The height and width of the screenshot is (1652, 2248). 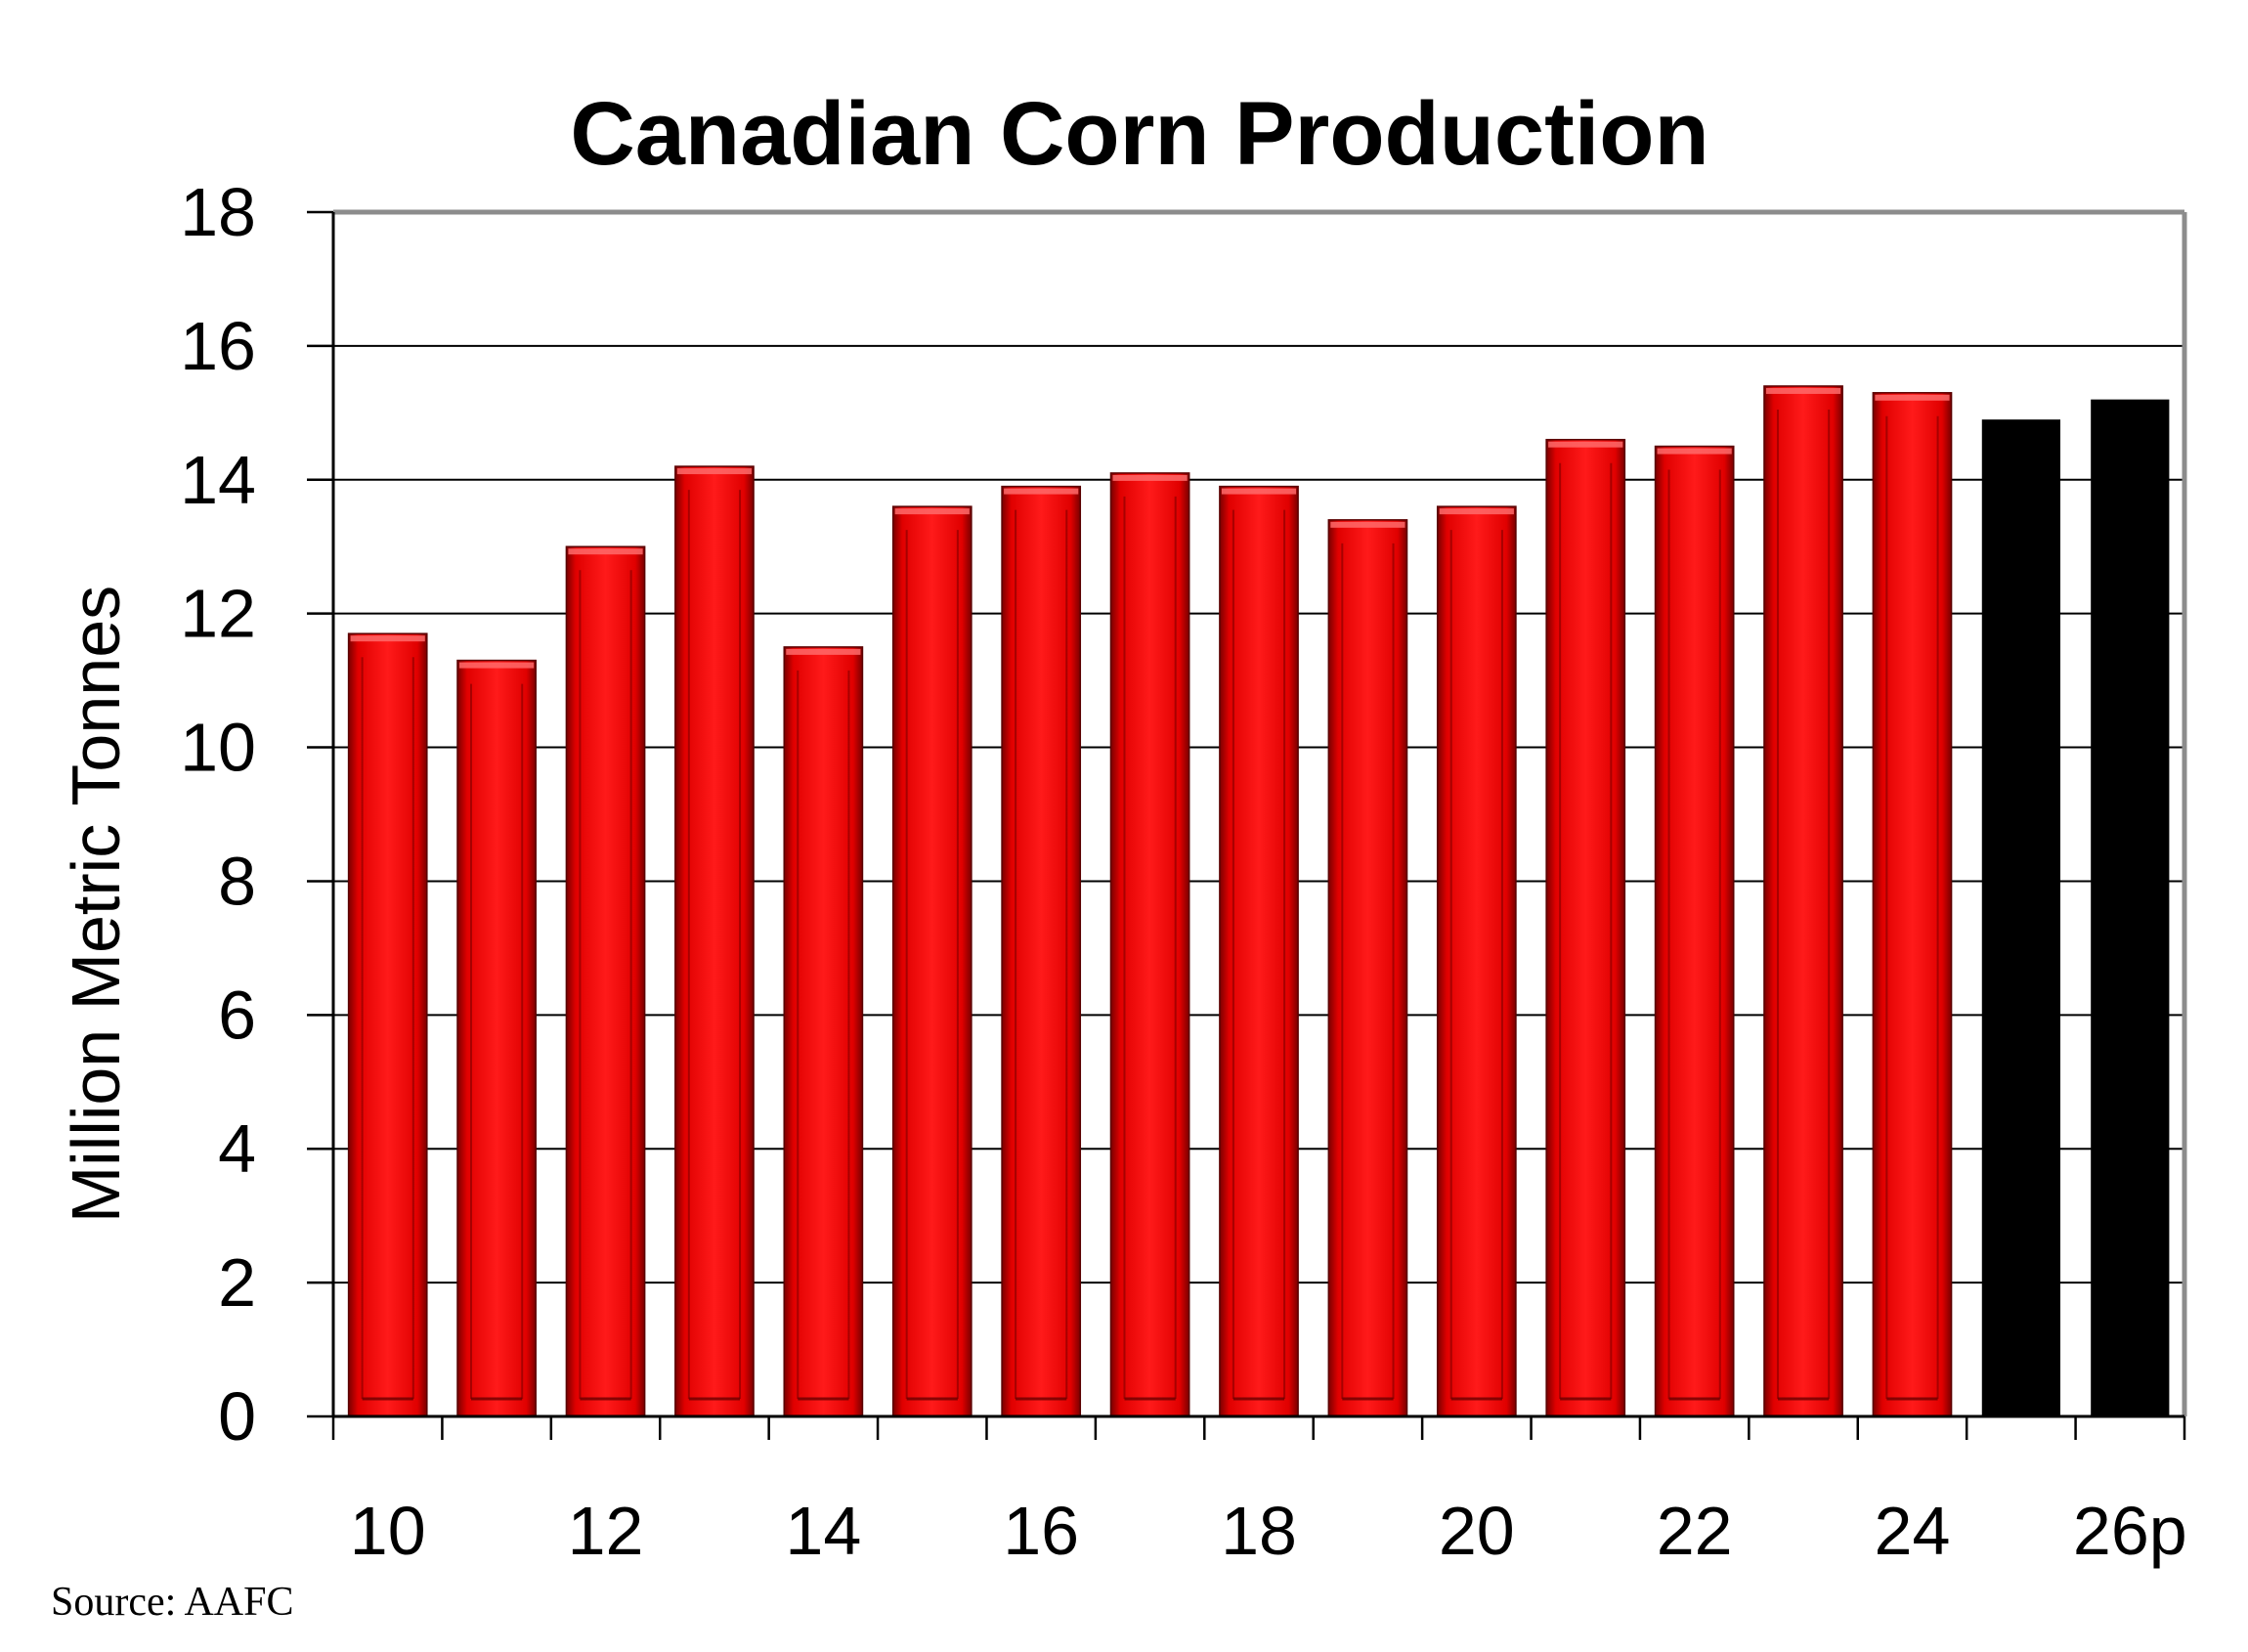 What do you see at coordinates (96, 904) in the screenshot?
I see `y-axis-label: Million Metric Tonnes` at bounding box center [96, 904].